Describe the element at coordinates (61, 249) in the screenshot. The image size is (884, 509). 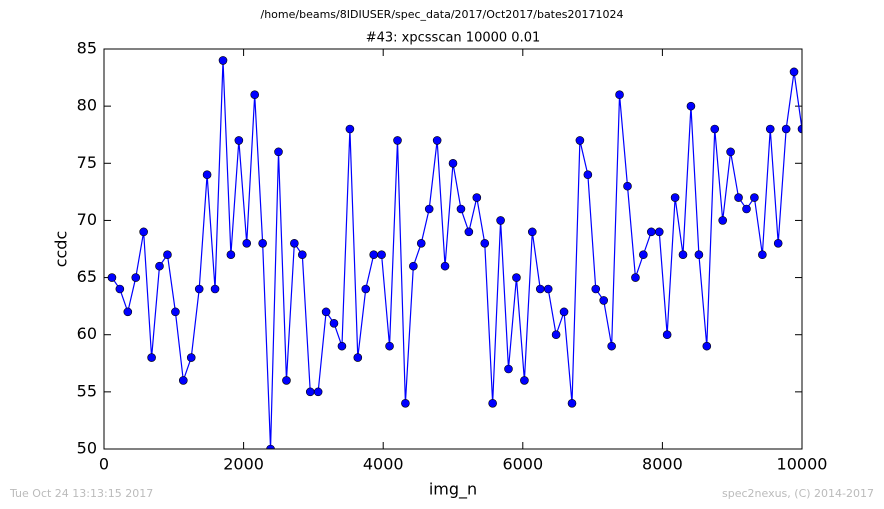
I see `y-axis-label: ccdc` at that location.